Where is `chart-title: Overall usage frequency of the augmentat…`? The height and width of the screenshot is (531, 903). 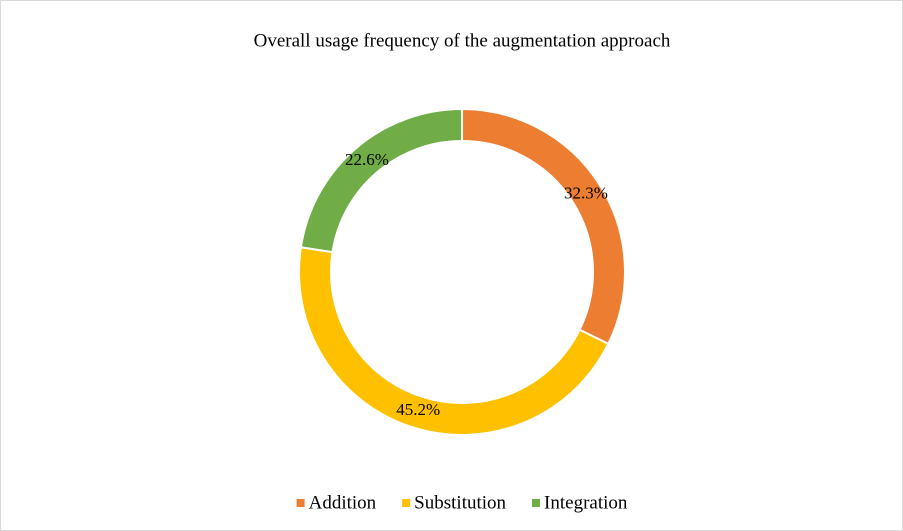 chart-title: Overall usage frequency of the augmentat… is located at coordinates (462, 40).